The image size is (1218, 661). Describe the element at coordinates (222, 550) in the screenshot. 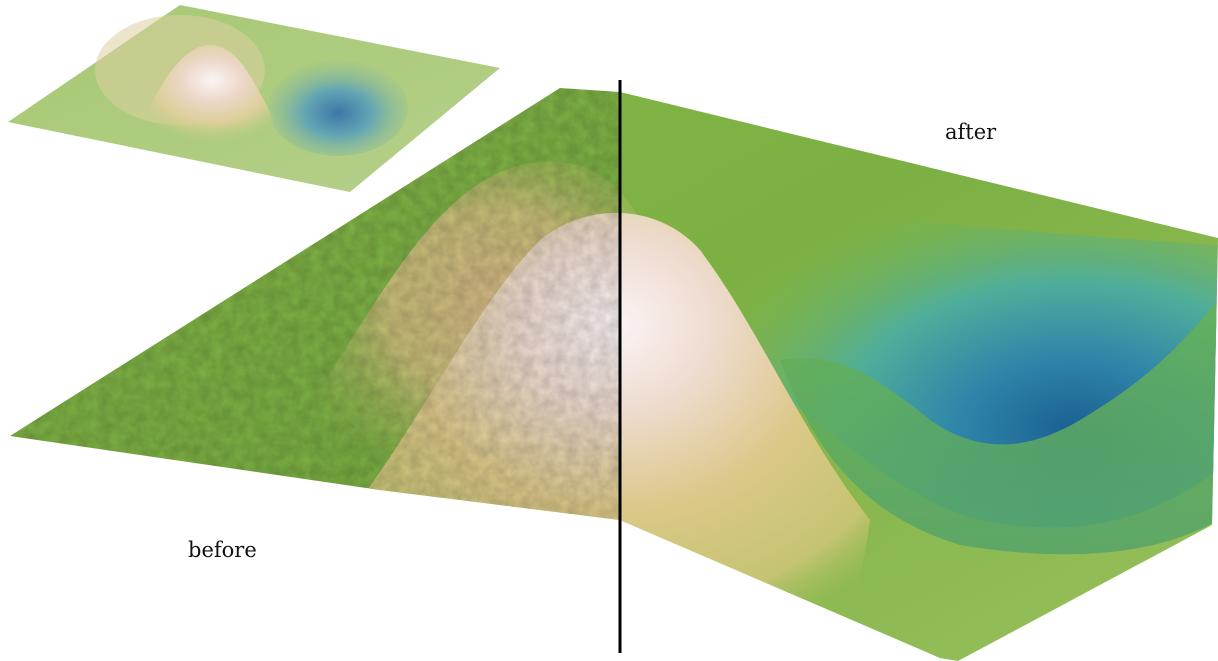

I see `before-label: before` at that location.